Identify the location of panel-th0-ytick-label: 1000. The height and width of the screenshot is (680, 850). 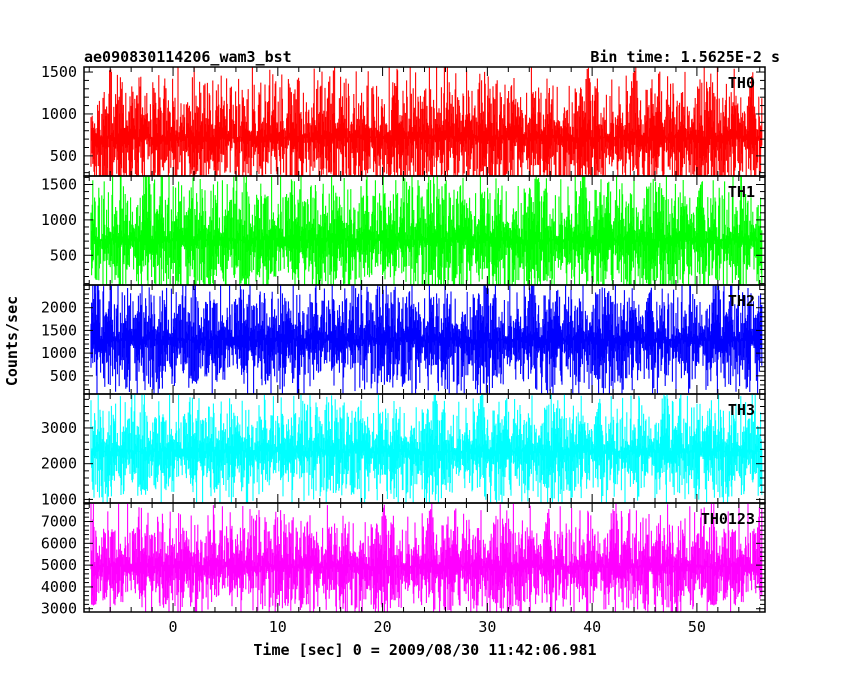
(59, 114).